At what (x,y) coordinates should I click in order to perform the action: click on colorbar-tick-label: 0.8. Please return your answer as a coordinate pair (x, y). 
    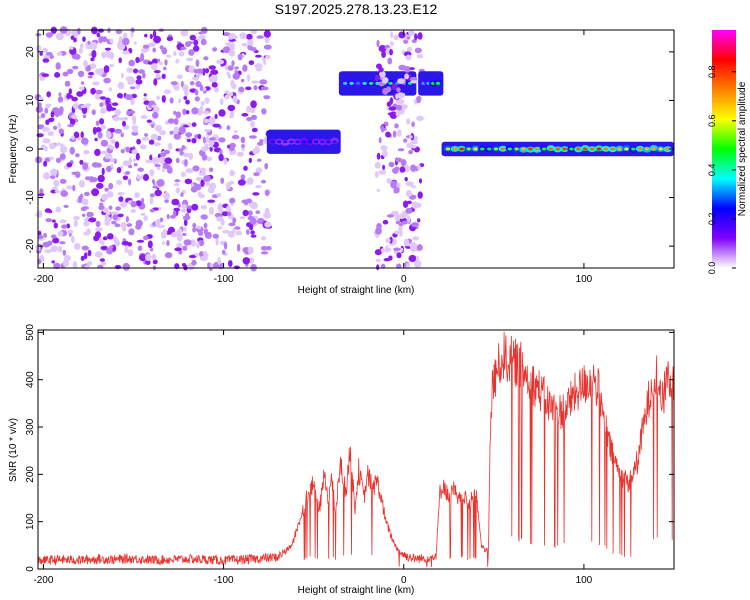
    Looking at the image, I should click on (712, 71).